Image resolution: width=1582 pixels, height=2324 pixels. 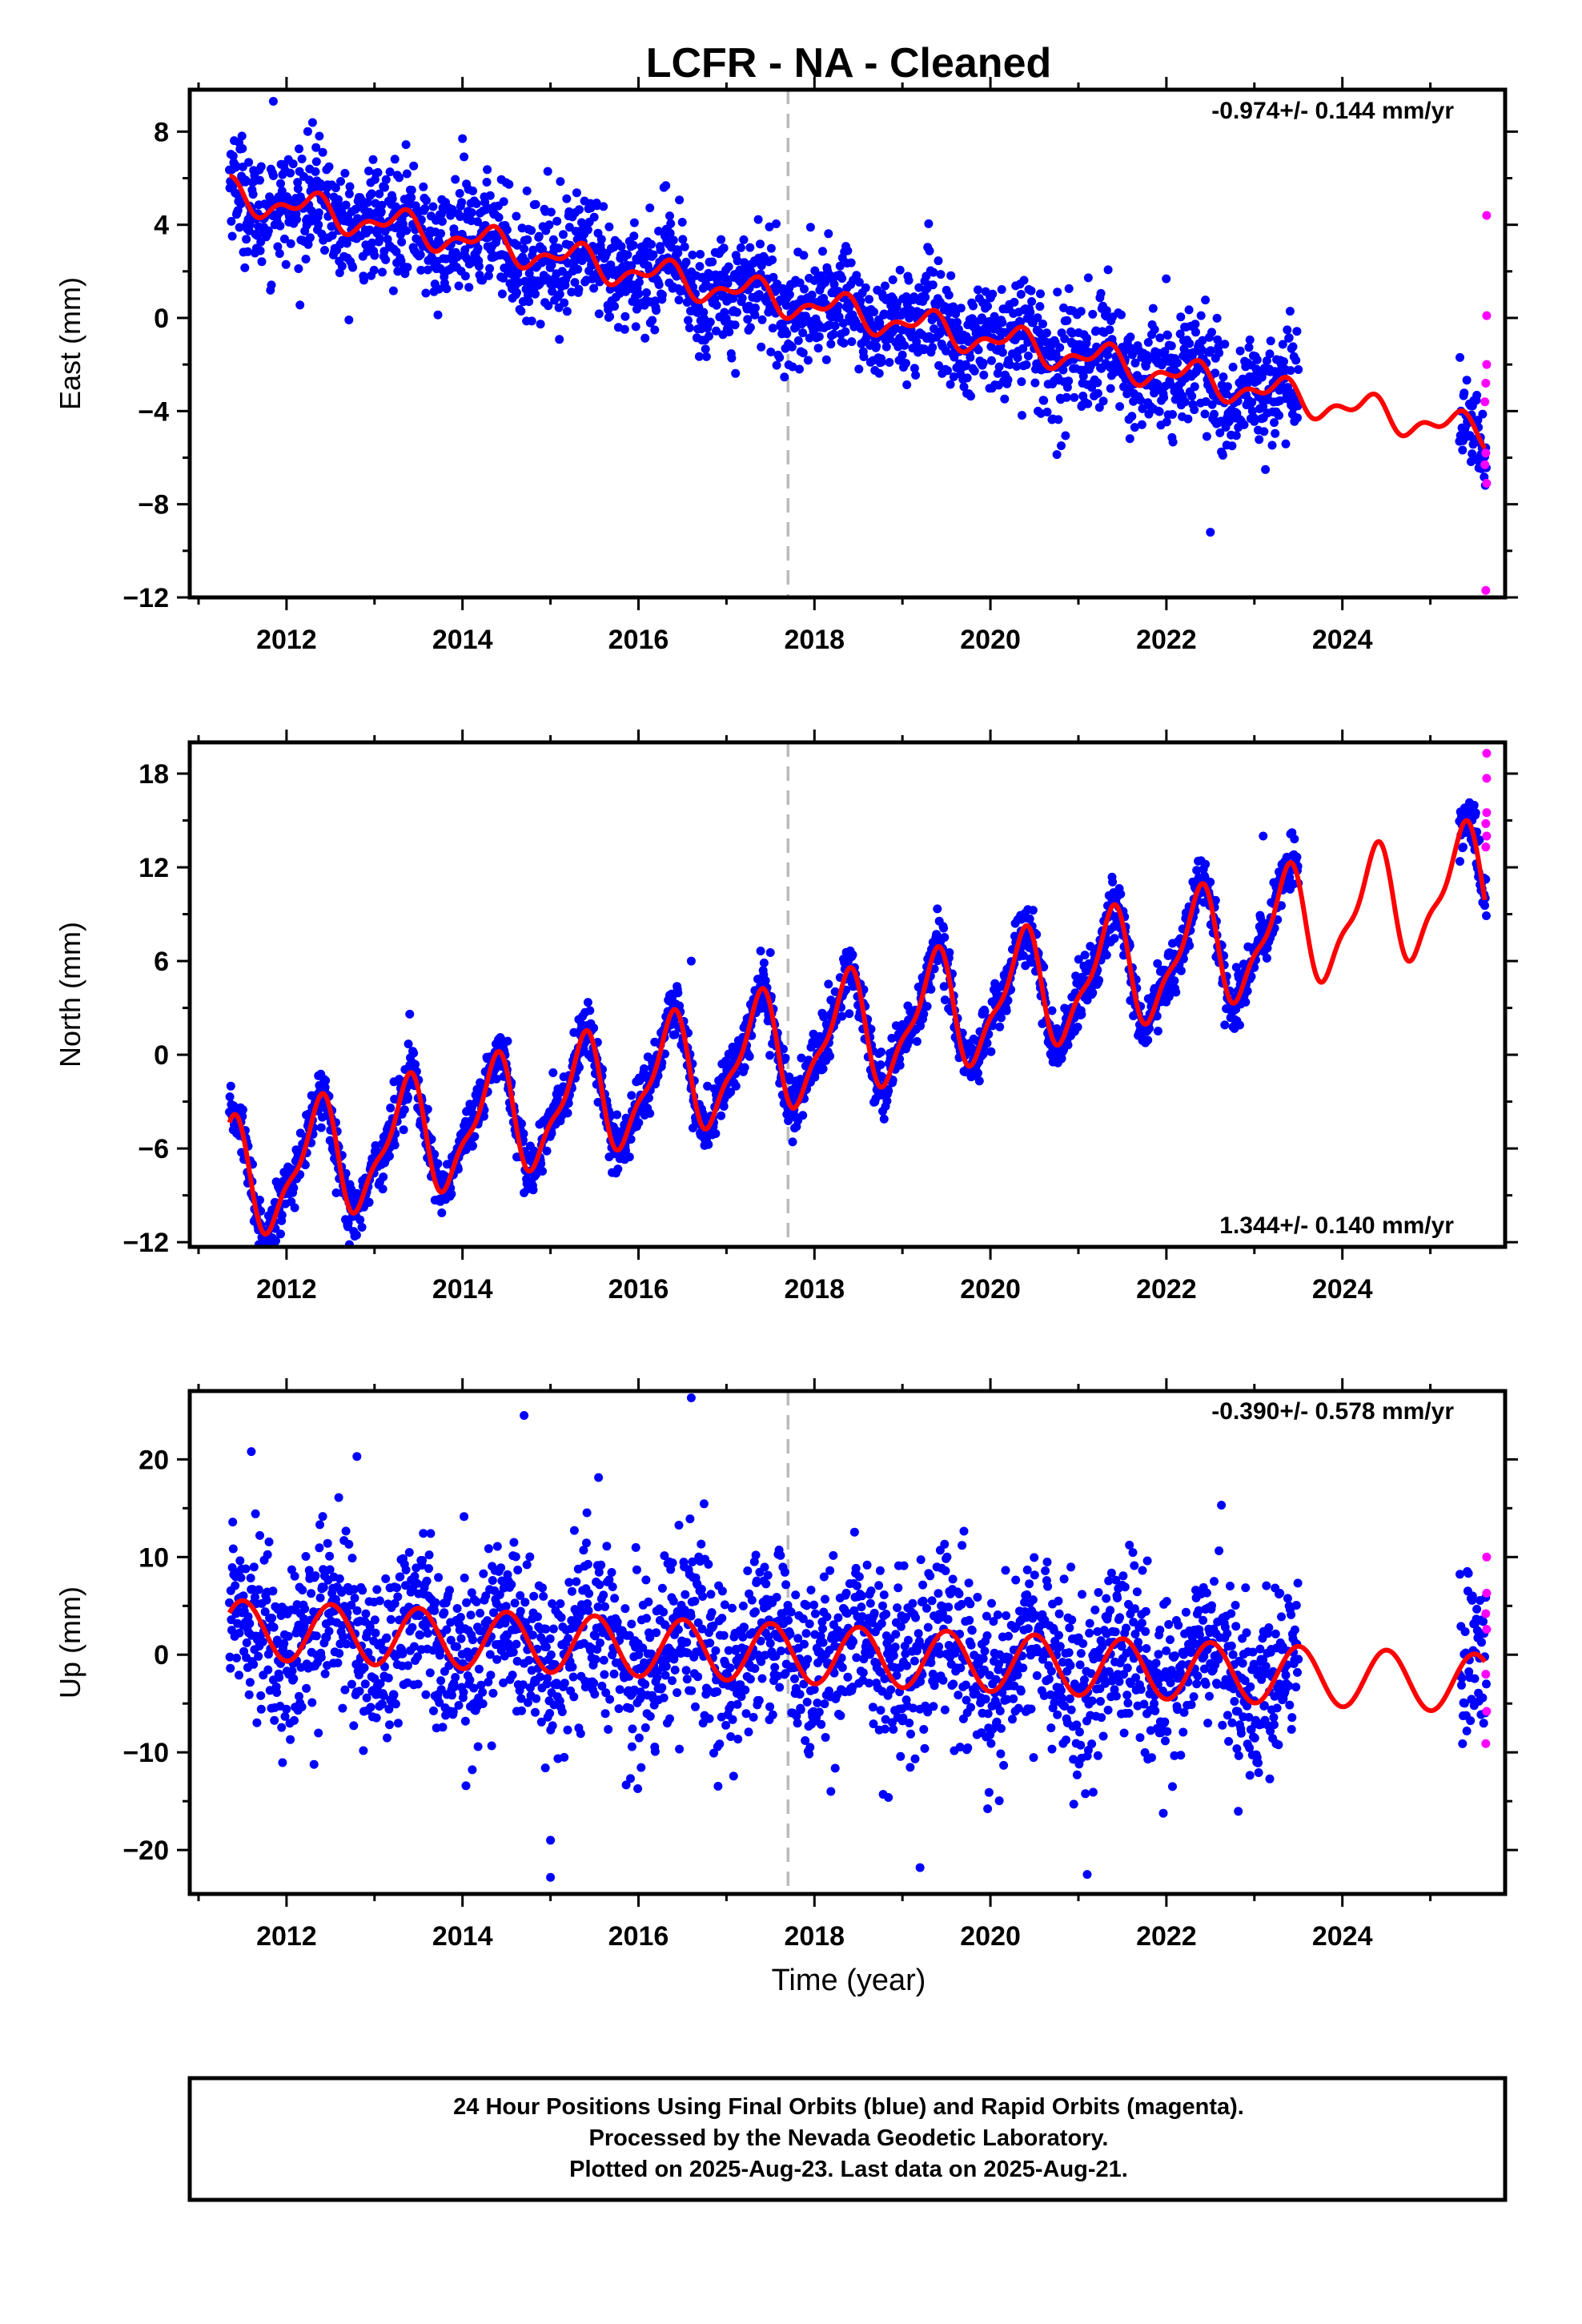 I want to click on y-tick-label: −12, so click(x=145, y=598).